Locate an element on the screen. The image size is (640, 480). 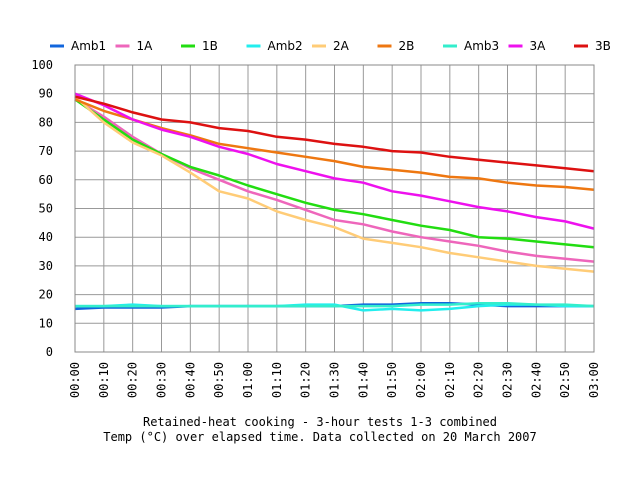
x-tick-label: 01:40 is located at coordinates (363, 380).